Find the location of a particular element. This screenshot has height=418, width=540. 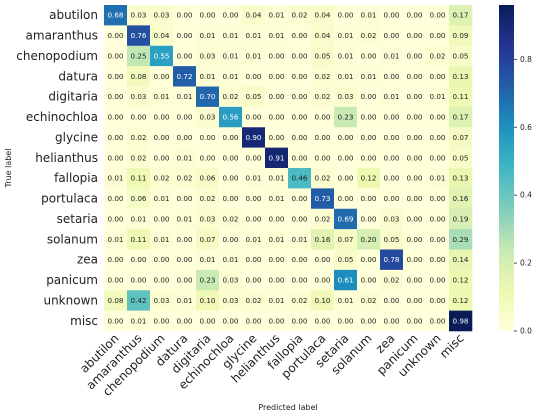

cell-value-label: 0.08 is located at coordinates (115, 300).